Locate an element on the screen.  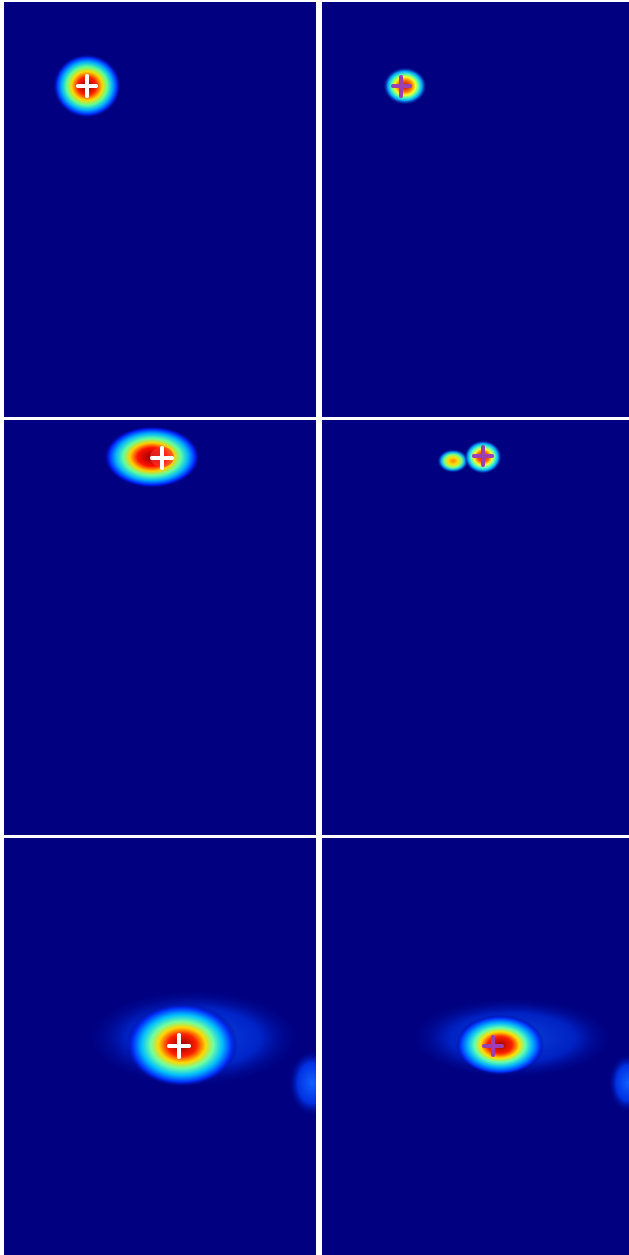
heatmap-blob-secondary is located at coordinates (453, 461).